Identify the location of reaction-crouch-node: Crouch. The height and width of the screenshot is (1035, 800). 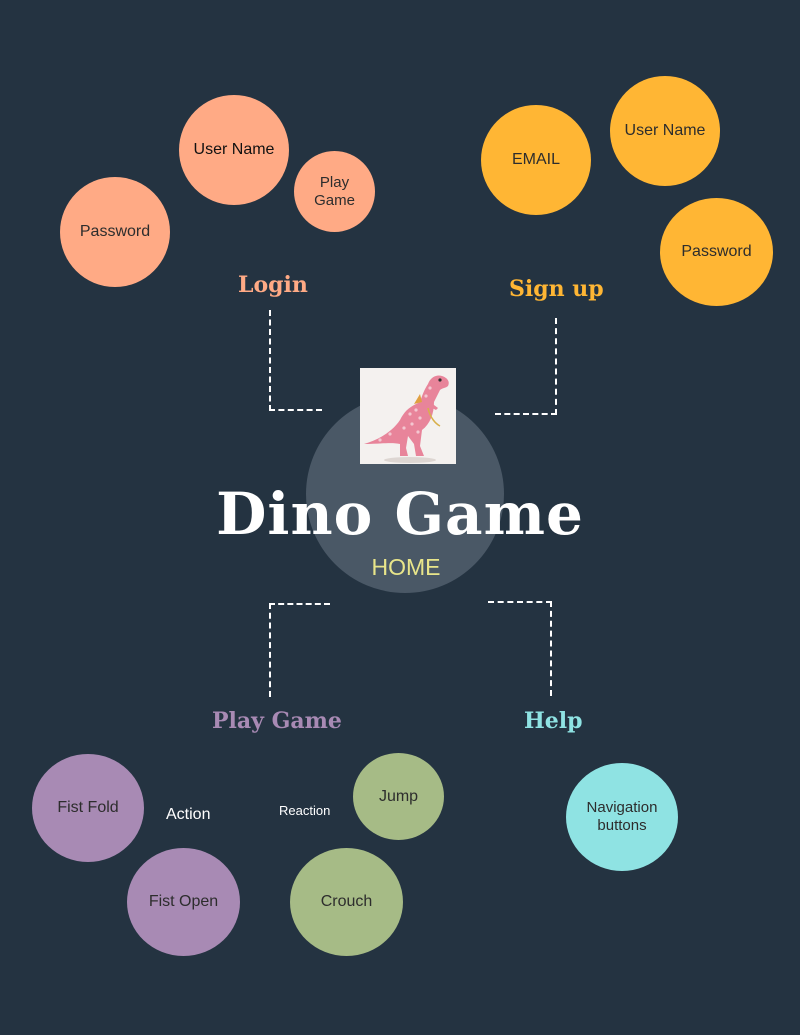
(346, 902).